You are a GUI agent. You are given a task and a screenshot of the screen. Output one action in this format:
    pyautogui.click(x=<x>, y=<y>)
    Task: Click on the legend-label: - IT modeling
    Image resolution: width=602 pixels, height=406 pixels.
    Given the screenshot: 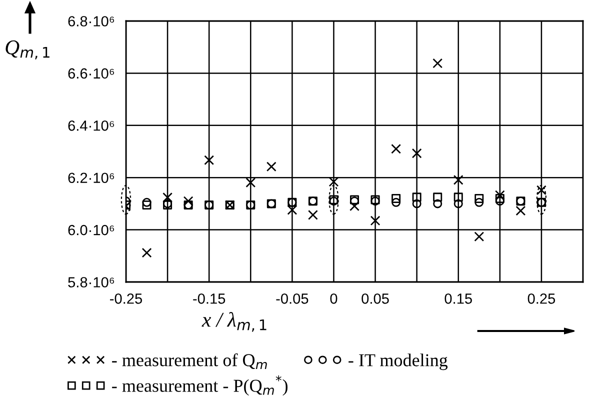 What is the action you would take?
    pyautogui.click(x=398, y=362)
    